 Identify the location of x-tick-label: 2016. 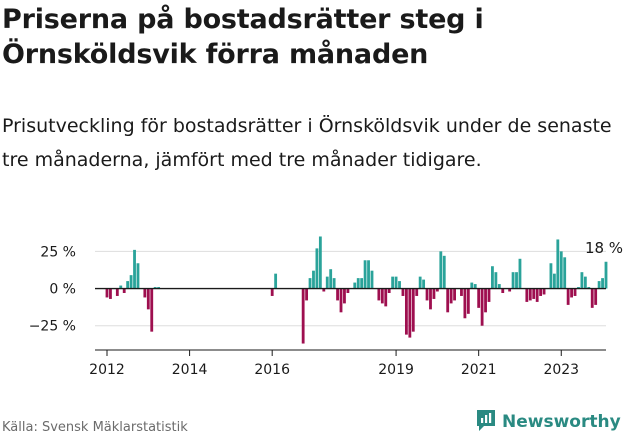
(272, 370).